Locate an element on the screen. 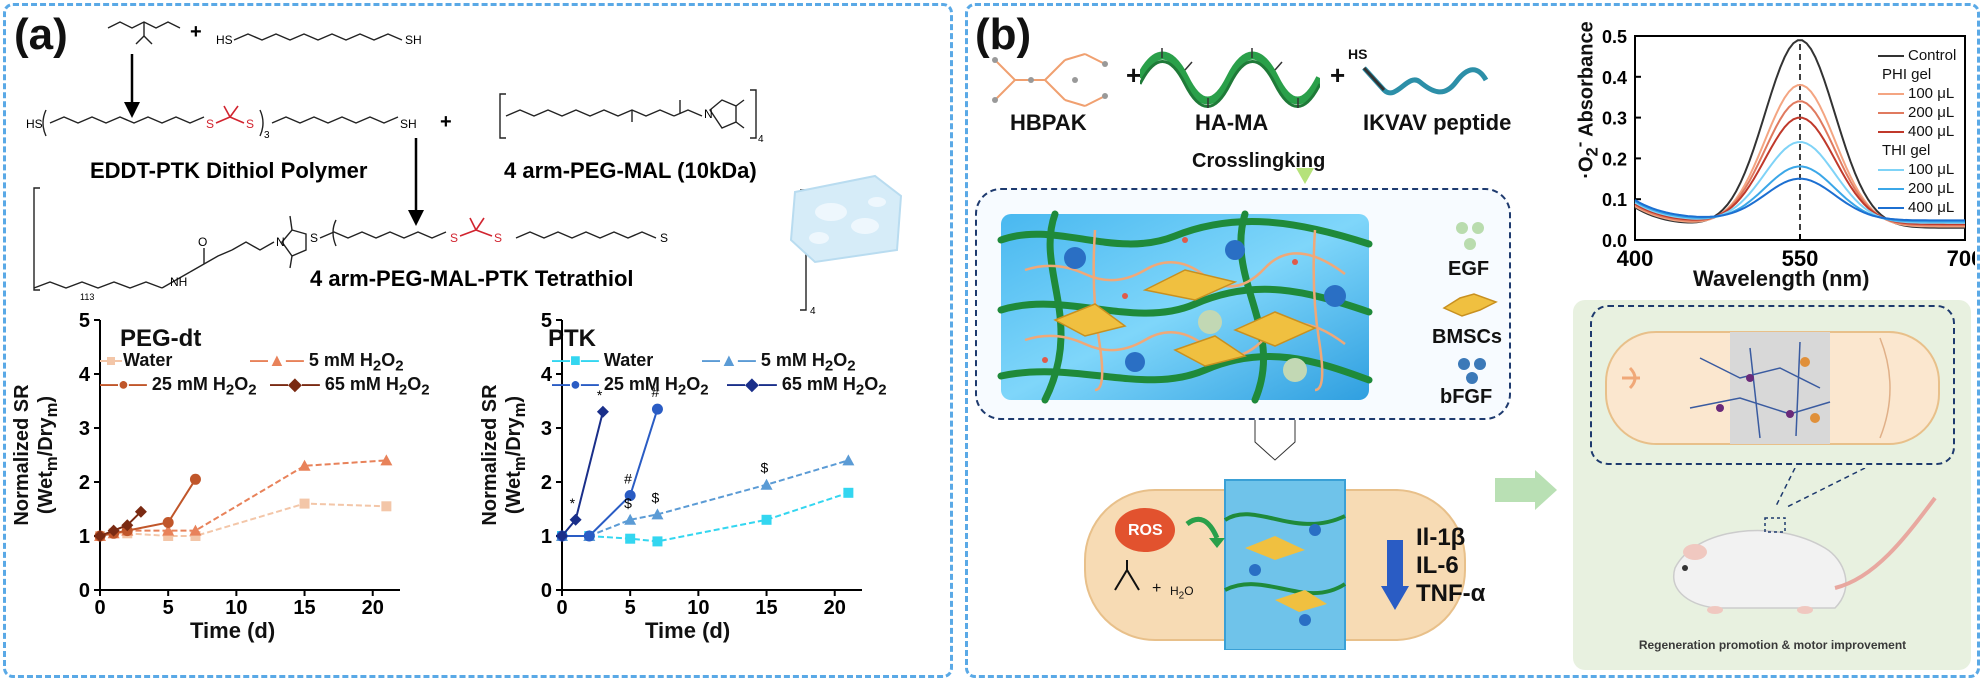  legend-left-25mm: —●— 25 mM H2O2 is located at coordinates (178, 386).